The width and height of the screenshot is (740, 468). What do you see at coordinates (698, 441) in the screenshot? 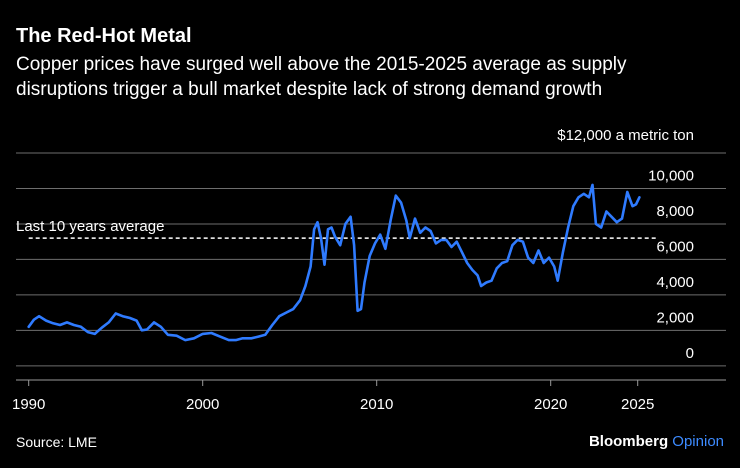
I see `brand-suffix: Opinion` at bounding box center [698, 441].